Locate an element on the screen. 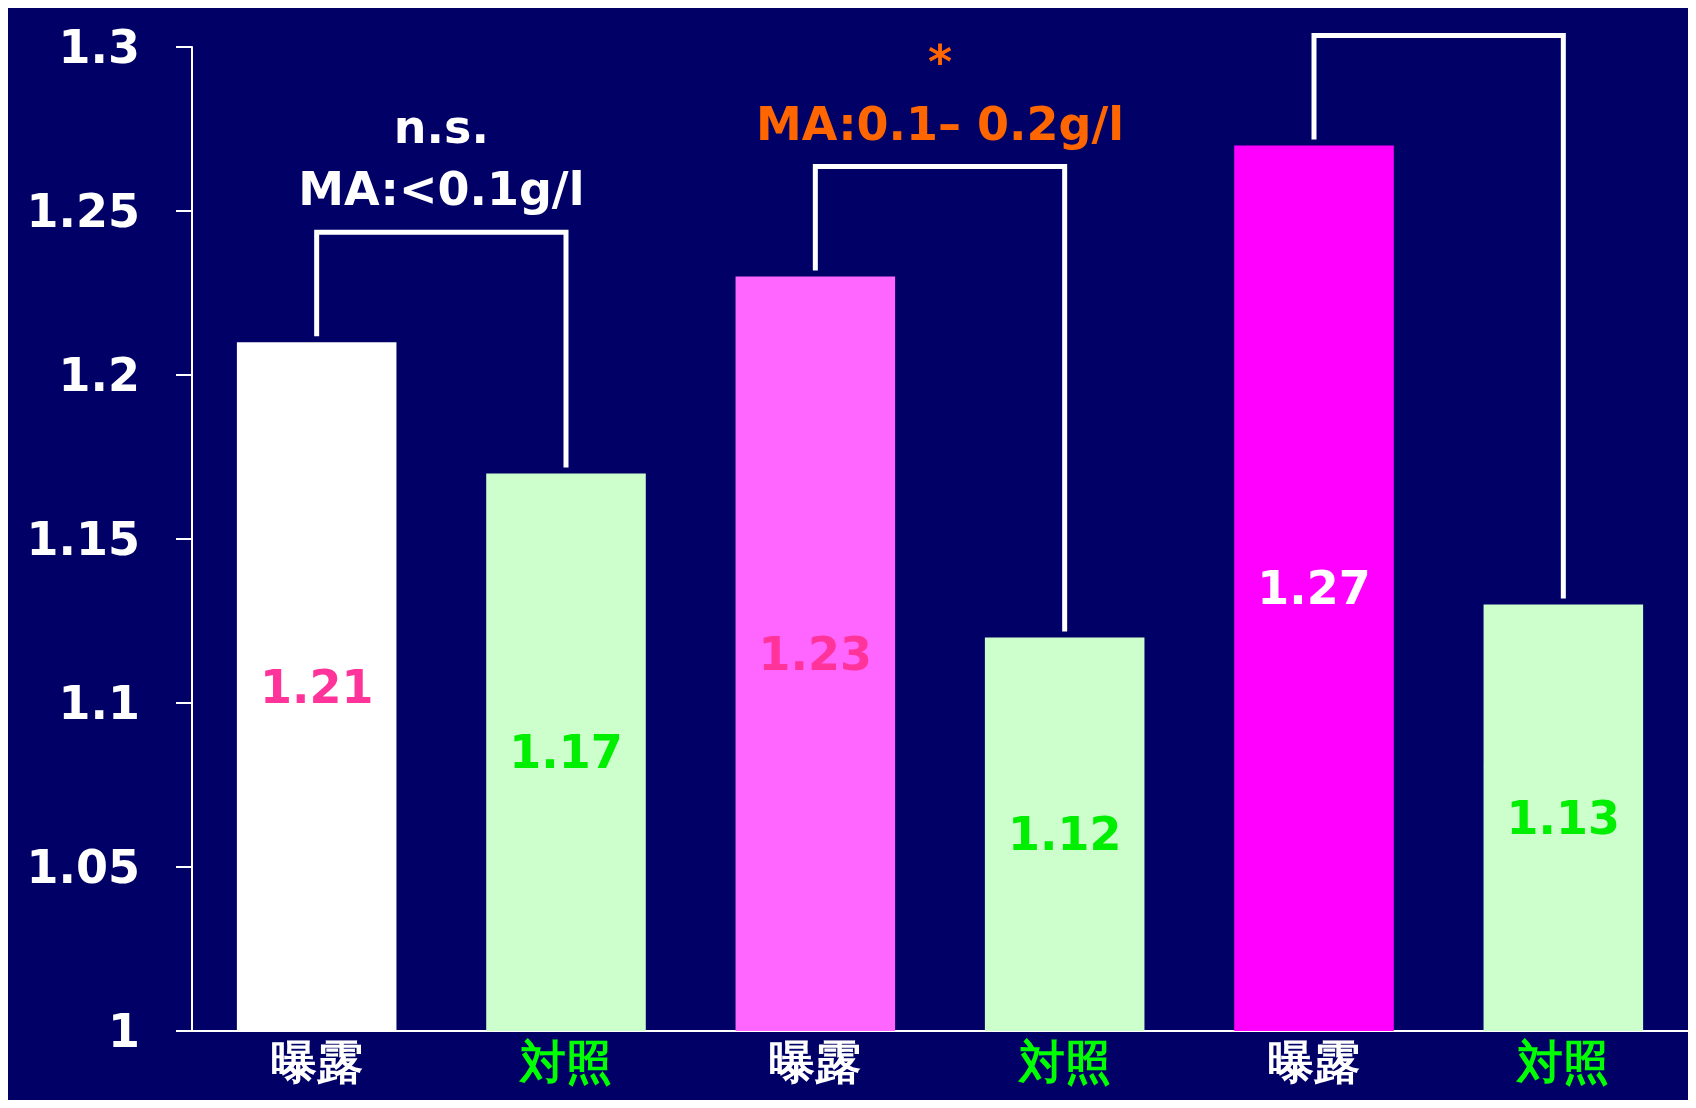 Image resolution: width=1696 pixels, height=1108 pixels. y-tick-label: 1.25 is located at coordinates (83, 211).